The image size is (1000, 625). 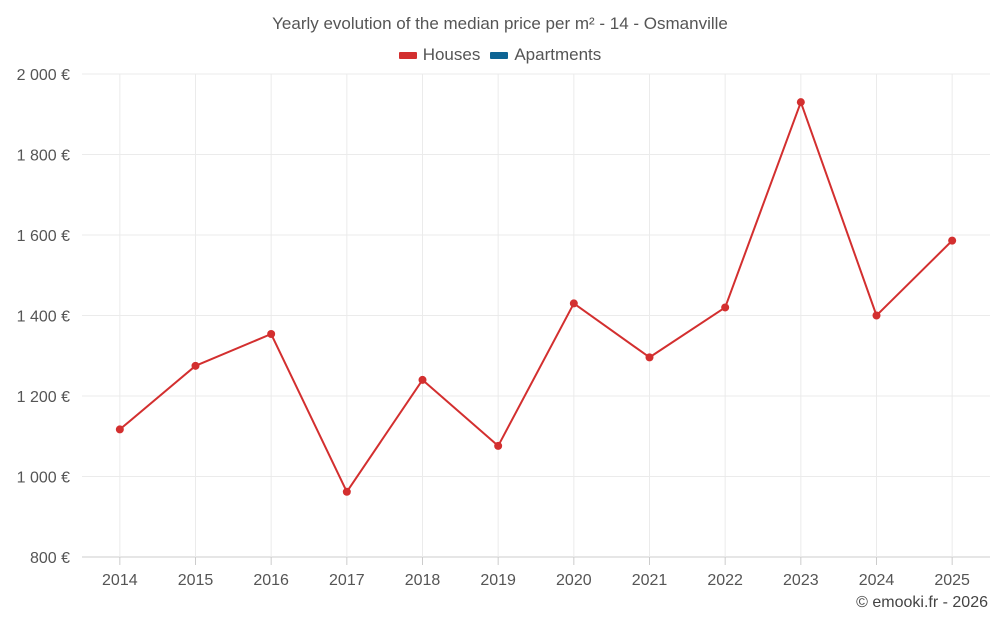 What do you see at coordinates (43, 317) in the screenshot?
I see `y-tick-label: 1 400 €` at bounding box center [43, 317].